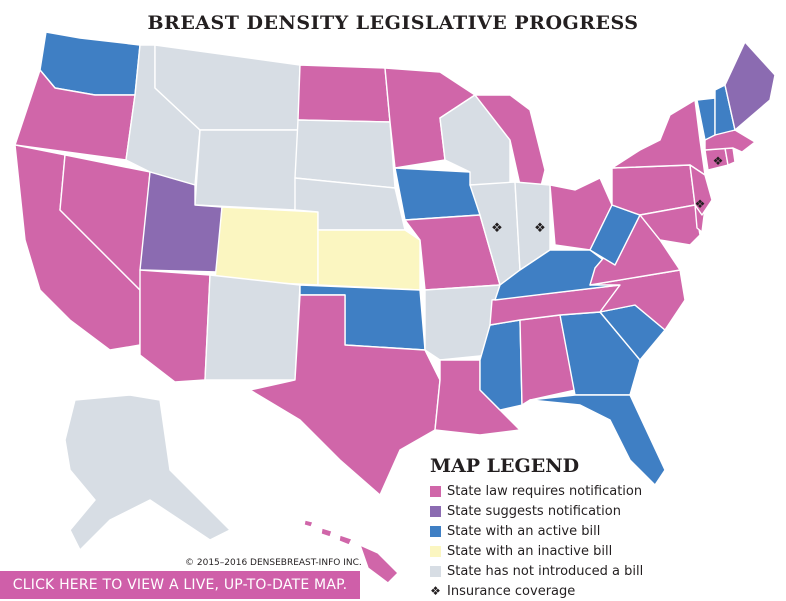 Image resolution: width=786 pixels, height=601 pixels. What do you see at coordinates (344, 93) in the screenshot?
I see `state-north-dakota` at bounding box center [344, 93].